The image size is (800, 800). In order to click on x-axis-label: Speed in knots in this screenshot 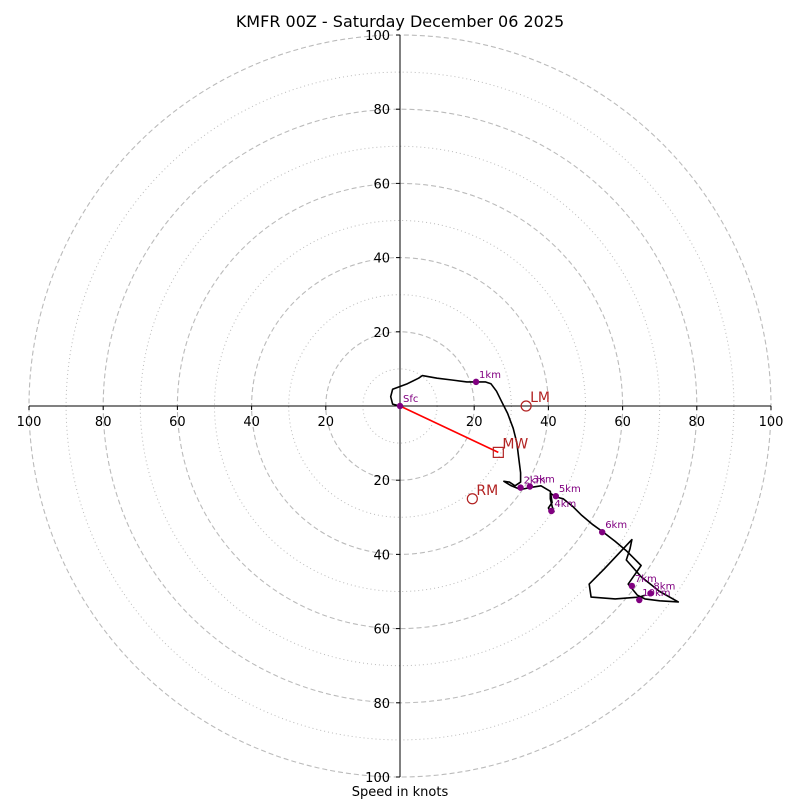, I will do `click(400, 792)`.